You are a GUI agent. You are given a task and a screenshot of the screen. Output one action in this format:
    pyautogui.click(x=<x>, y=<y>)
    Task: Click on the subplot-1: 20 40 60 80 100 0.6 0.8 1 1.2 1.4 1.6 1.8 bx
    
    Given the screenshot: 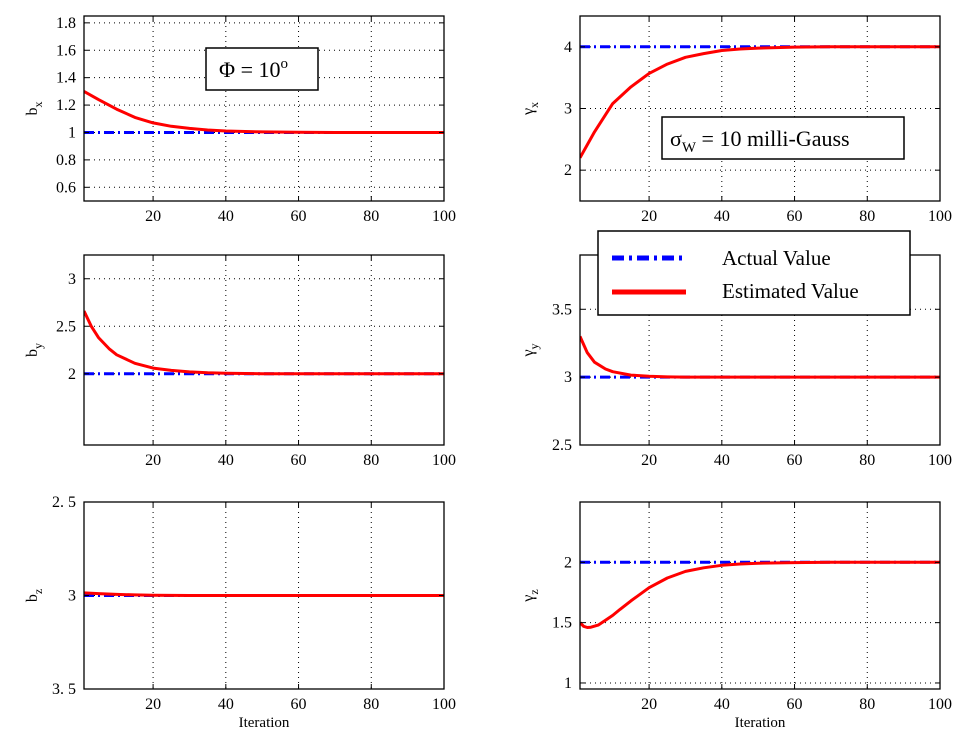 What is the action you would take?
    pyautogui.click(x=240, y=120)
    